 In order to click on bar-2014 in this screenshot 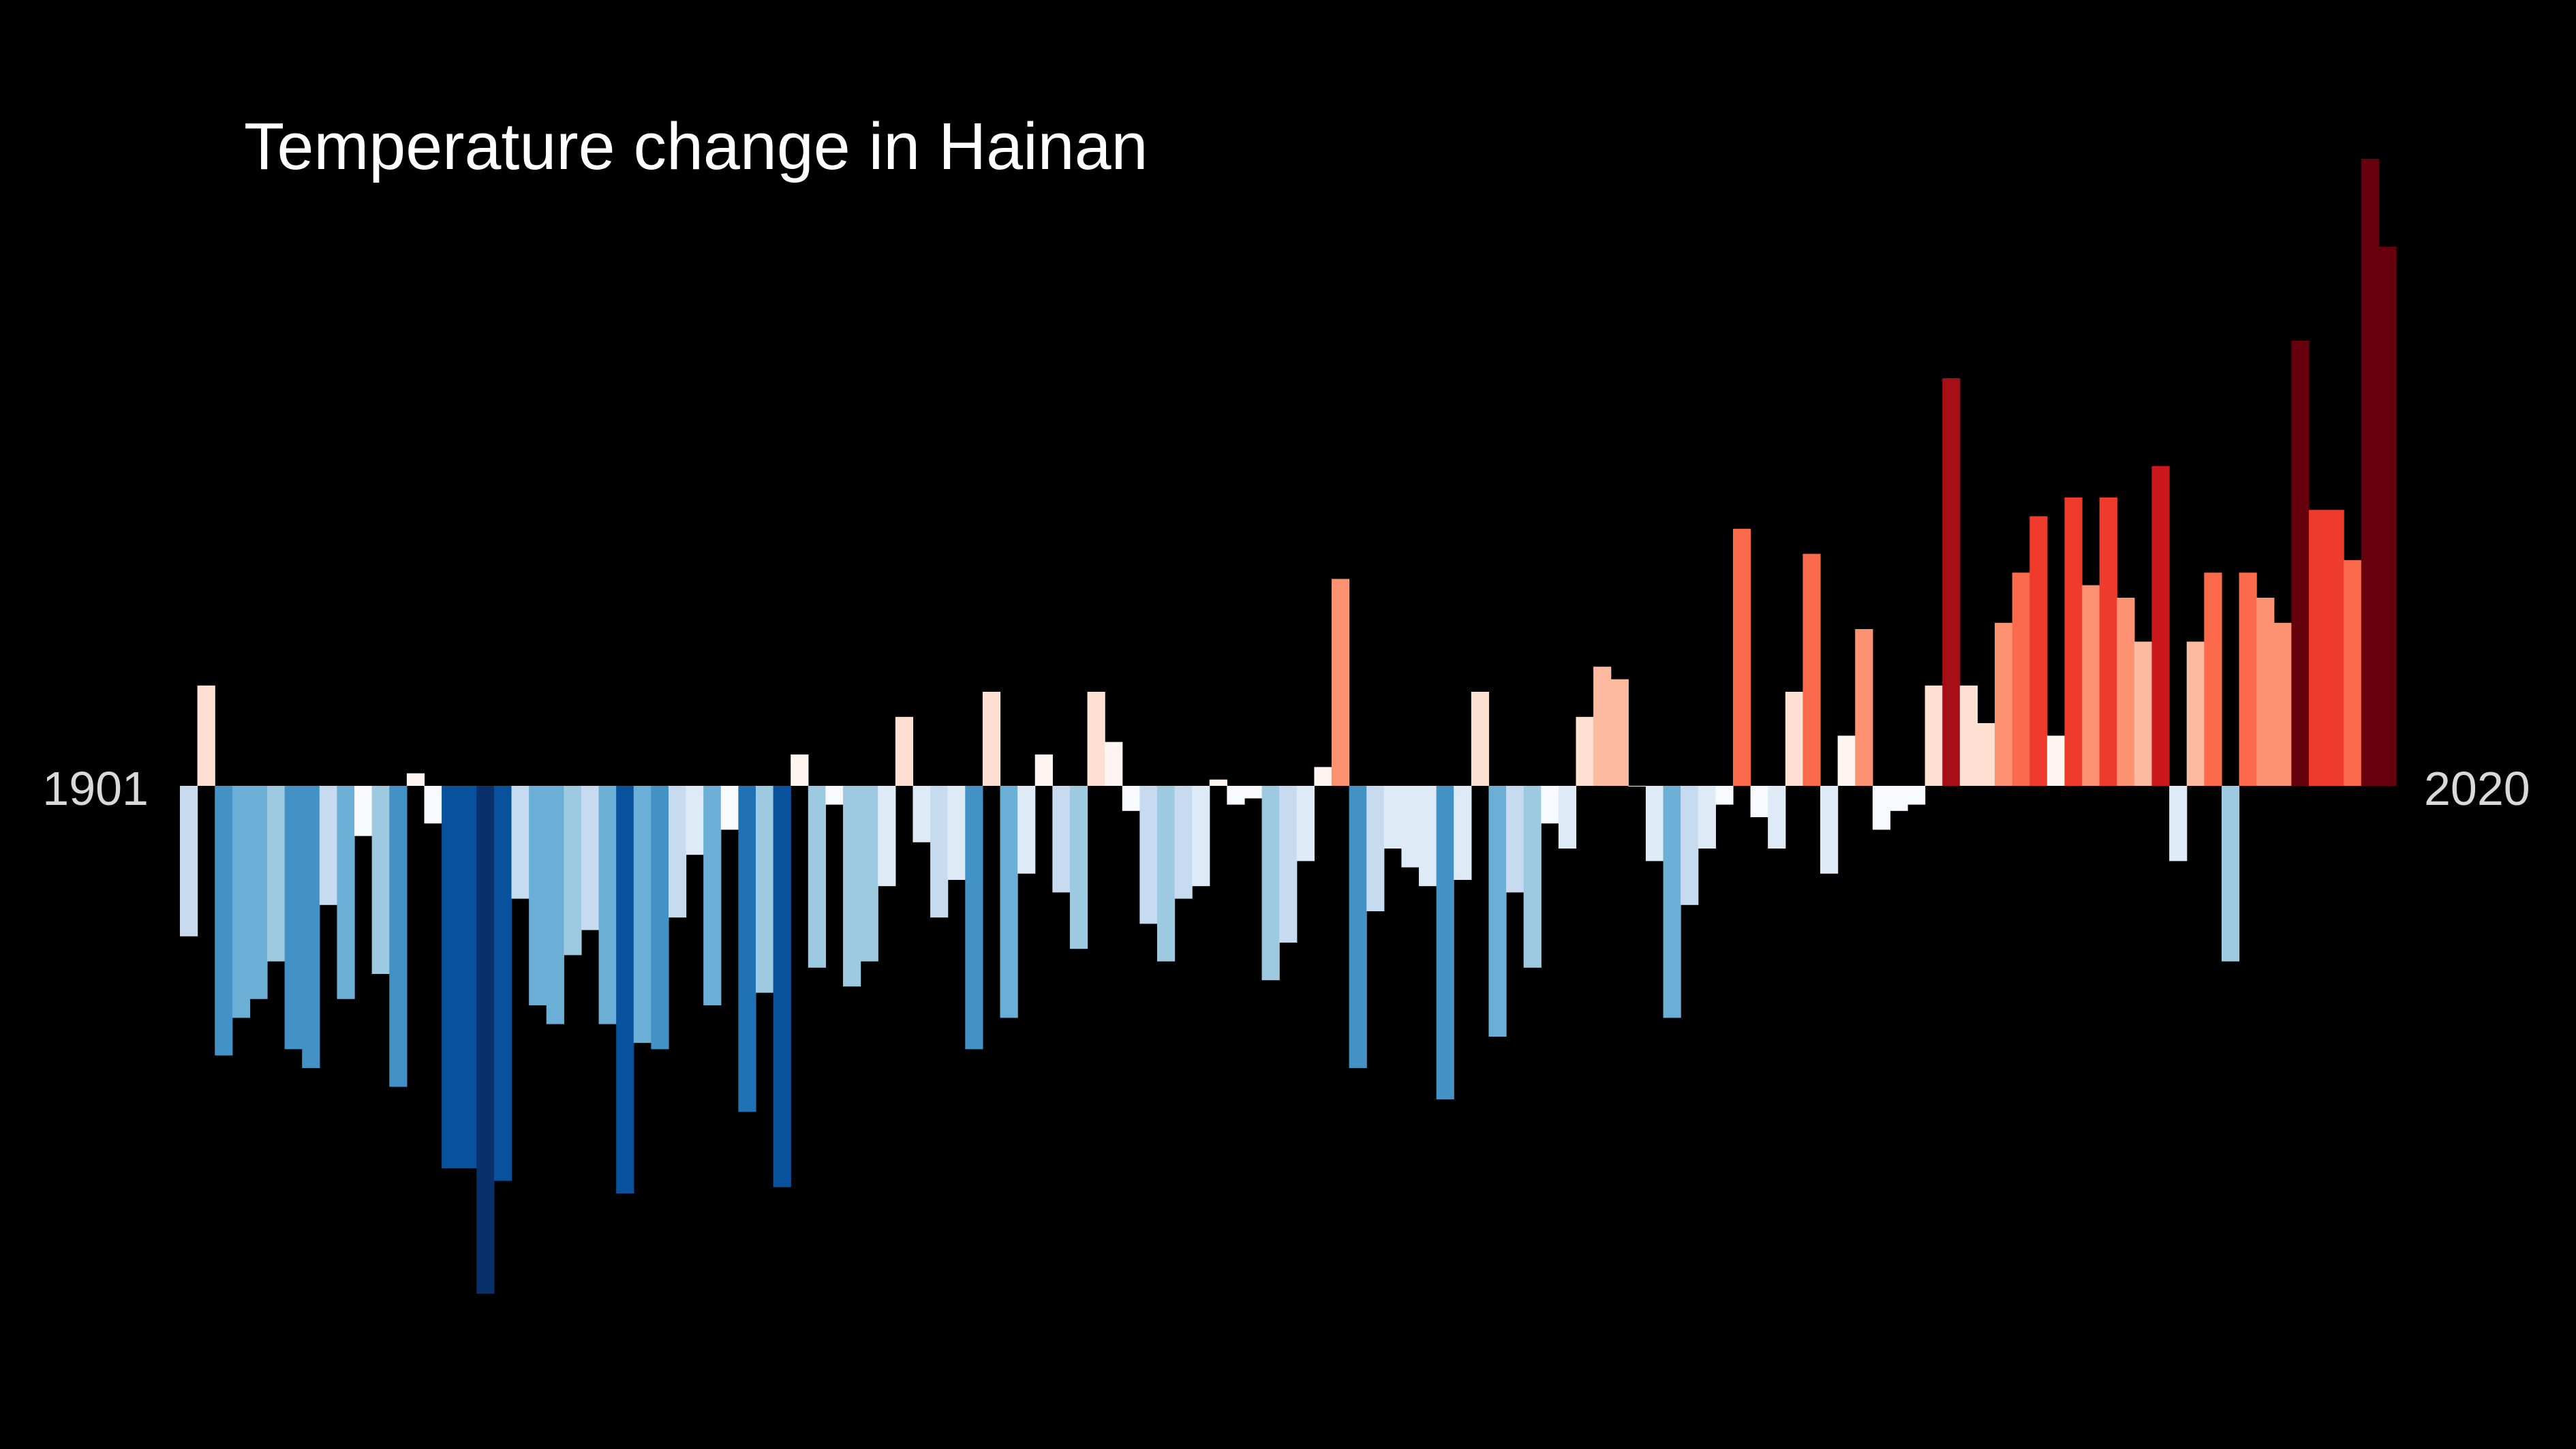, I will do `click(2160, 626)`.